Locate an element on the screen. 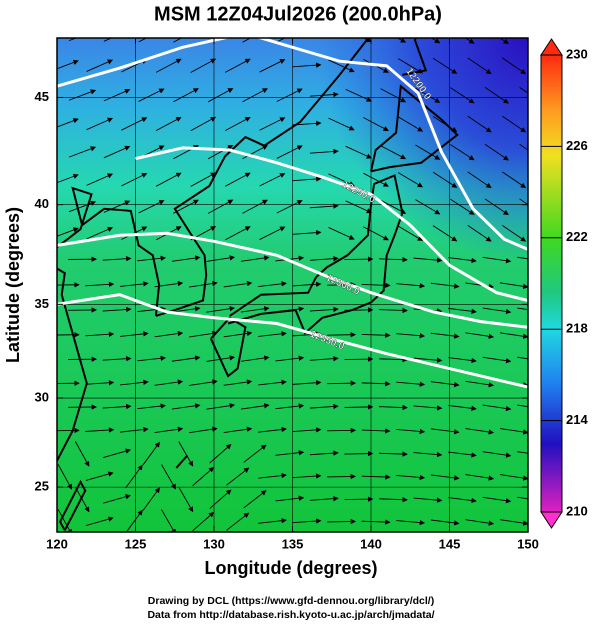 The width and height of the screenshot is (599, 625). colorbar-tick-label: 230 is located at coordinates (577, 53).